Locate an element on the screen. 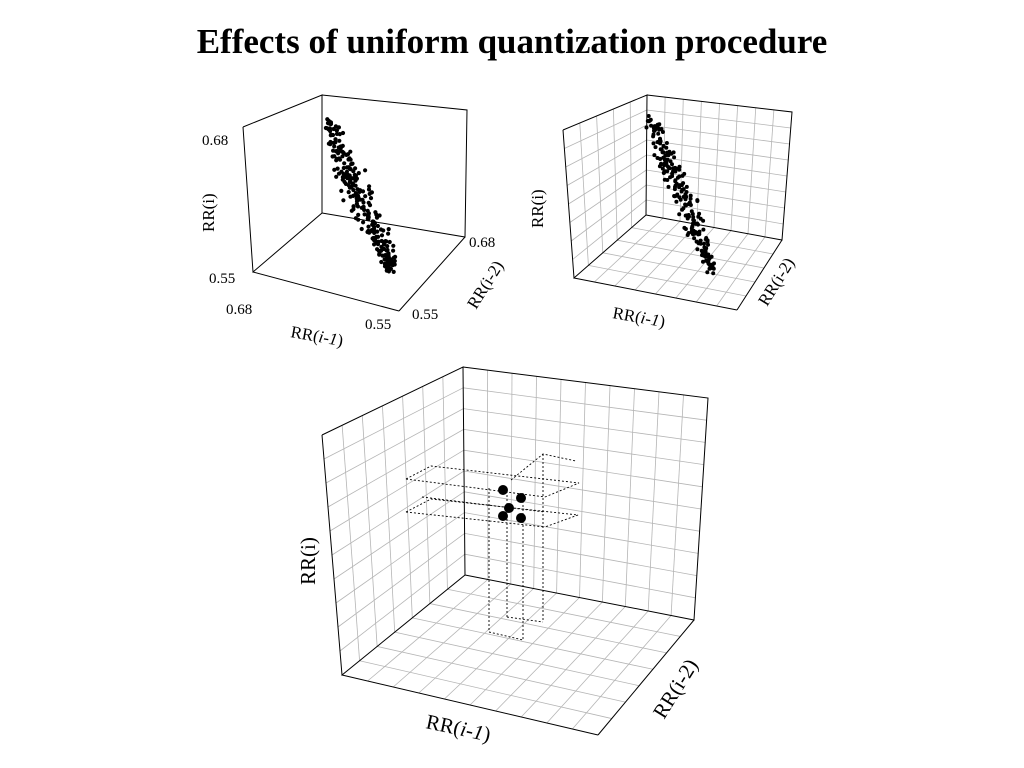 The height and width of the screenshot is (768, 1024). plot-a-y-axis-label: RR(i) is located at coordinates (208, 212).